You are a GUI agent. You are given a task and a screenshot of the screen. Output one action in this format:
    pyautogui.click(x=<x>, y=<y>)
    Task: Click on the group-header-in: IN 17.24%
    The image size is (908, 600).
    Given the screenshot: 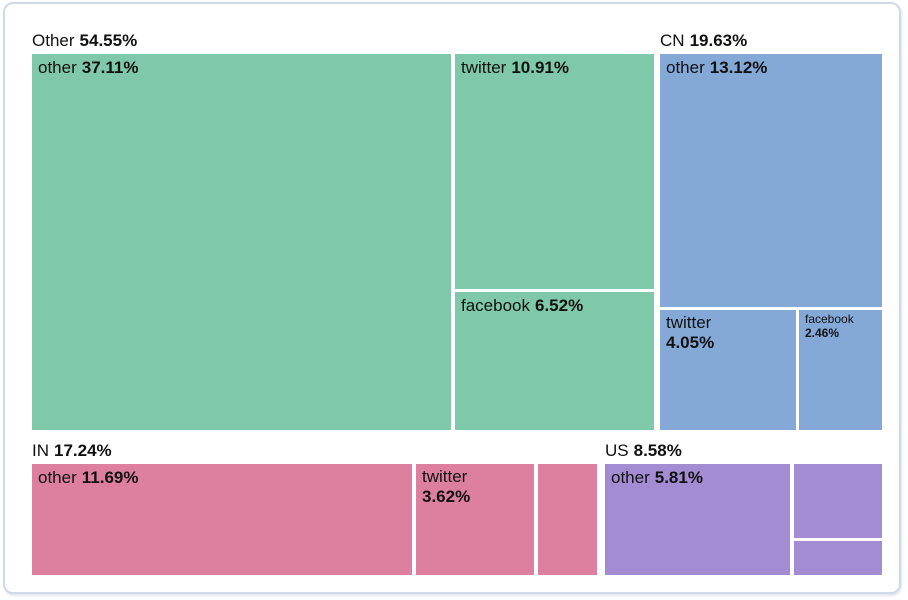 What is the action you would take?
    pyautogui.click(x=72, y=451)
    